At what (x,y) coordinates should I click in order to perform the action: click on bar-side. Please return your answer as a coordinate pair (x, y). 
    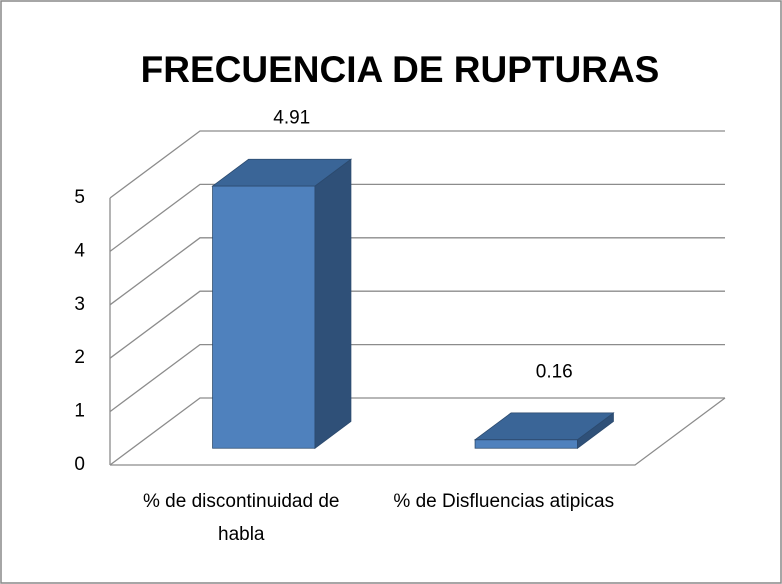
    Looking at the image, I should click on (333, 304).